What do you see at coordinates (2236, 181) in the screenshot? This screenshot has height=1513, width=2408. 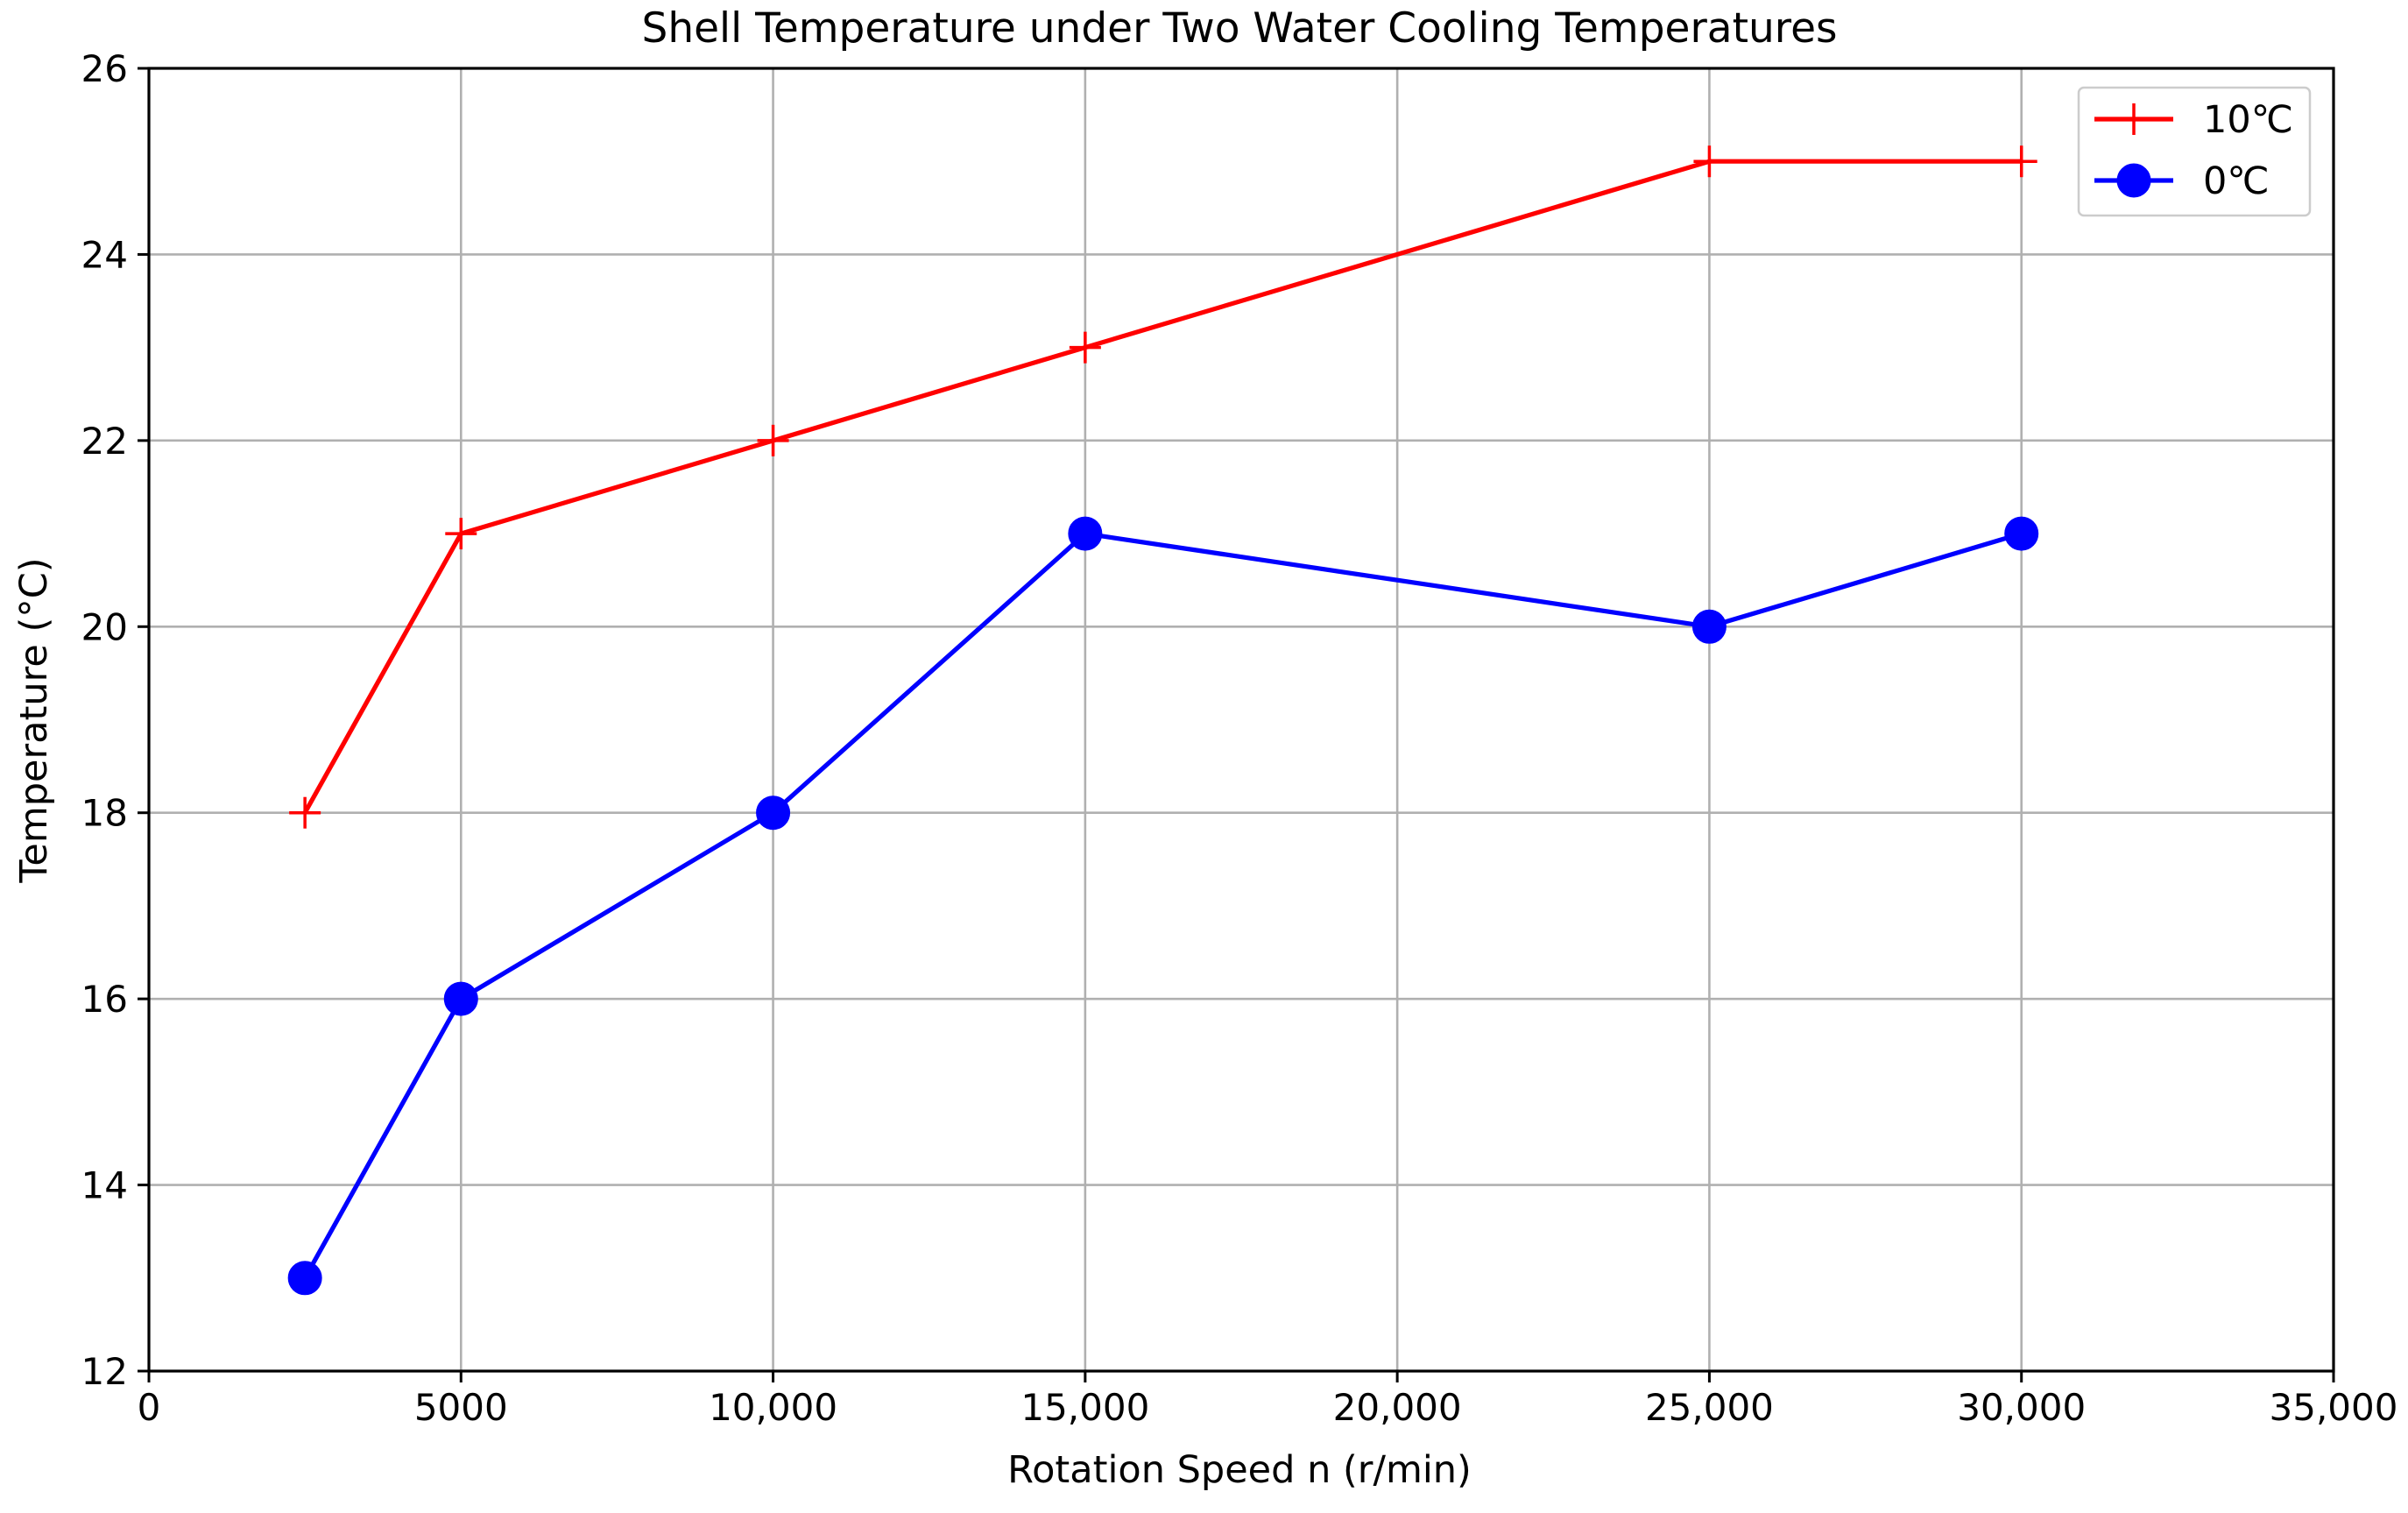 I see `legend-label: 0℃` at bounding box center [2236, 181].